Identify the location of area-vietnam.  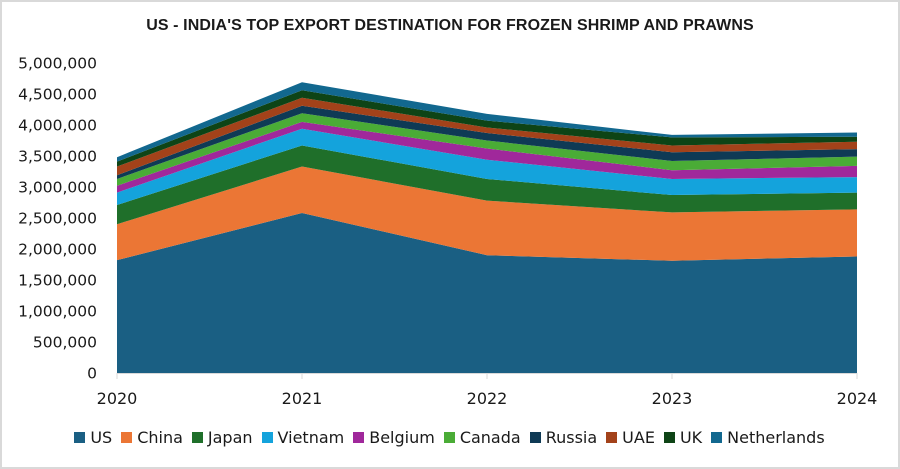
(487, 166).